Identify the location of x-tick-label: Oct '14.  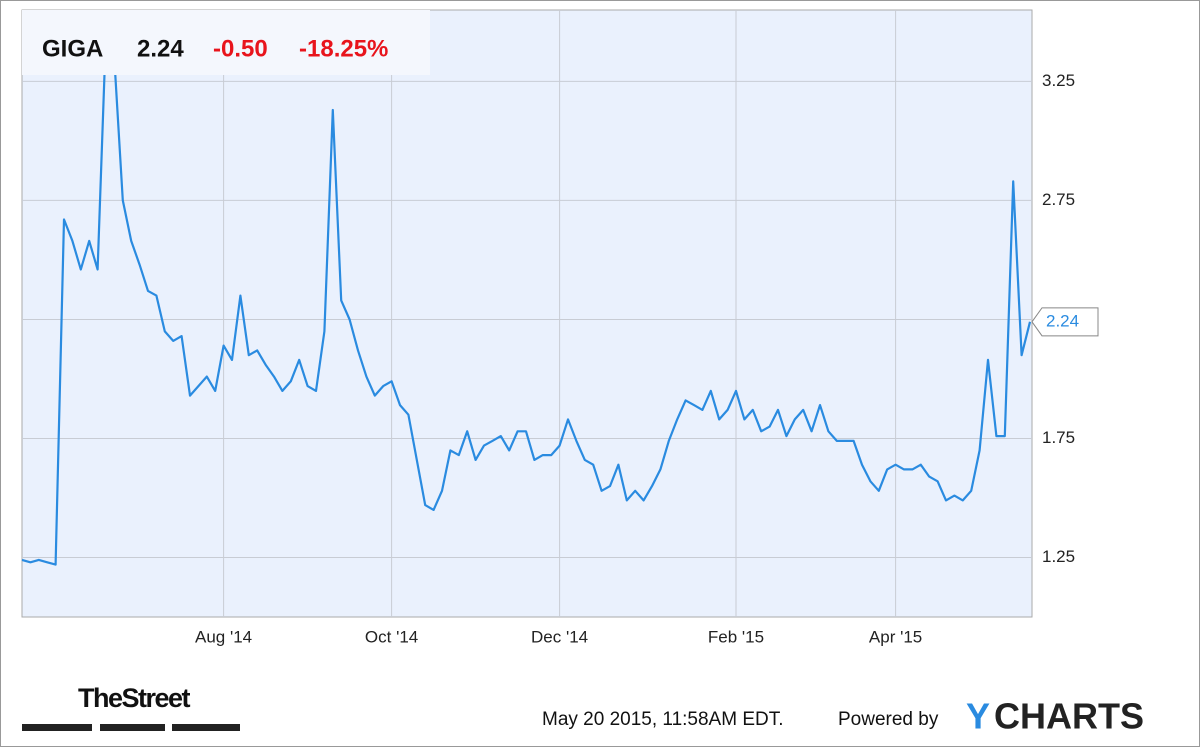
(391, 636).